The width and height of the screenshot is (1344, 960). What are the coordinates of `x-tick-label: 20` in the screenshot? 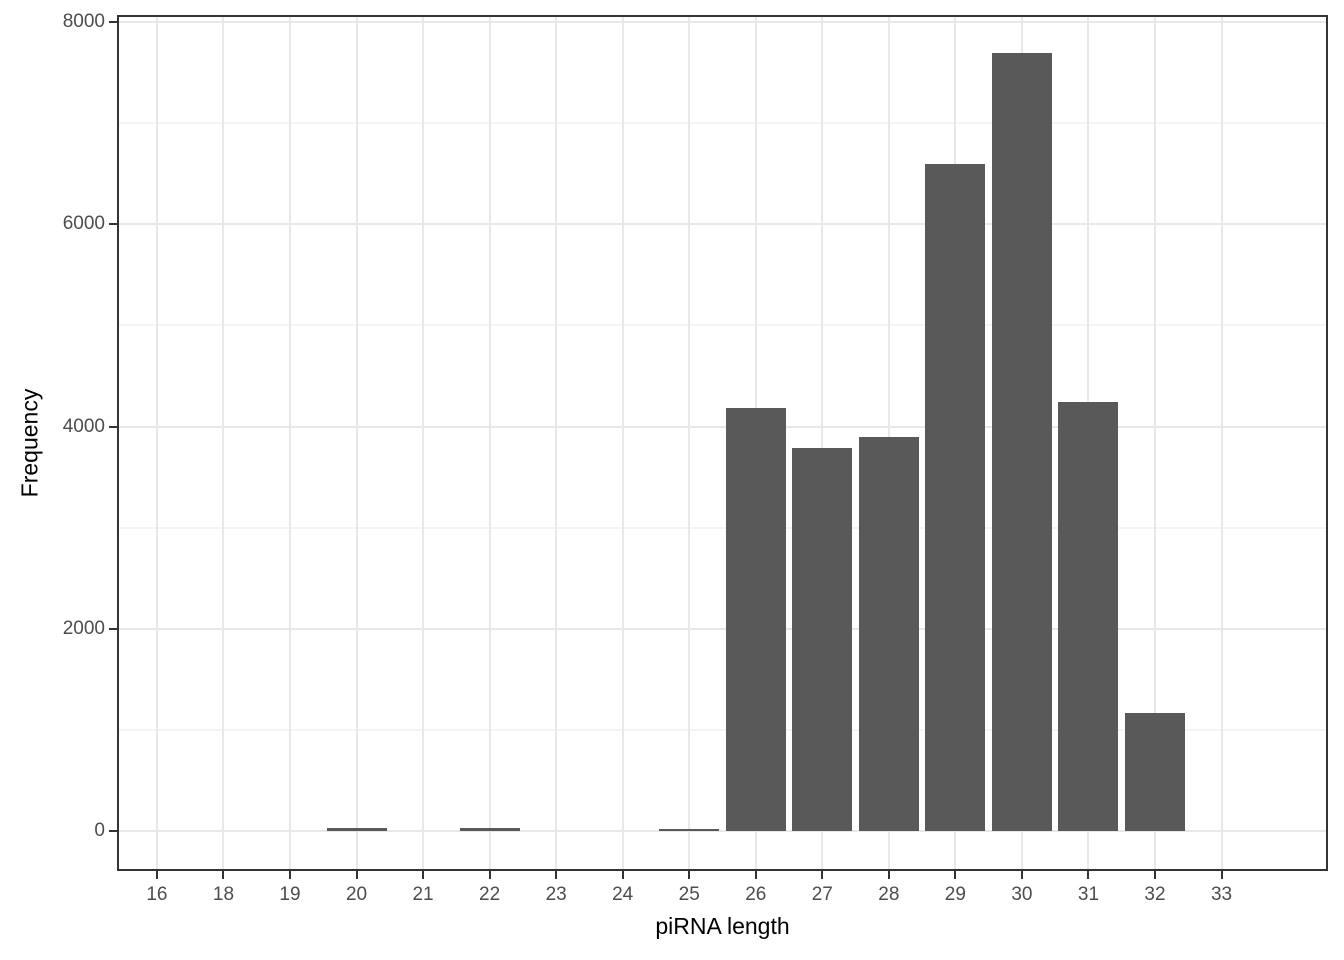 It's located at (356, 894).